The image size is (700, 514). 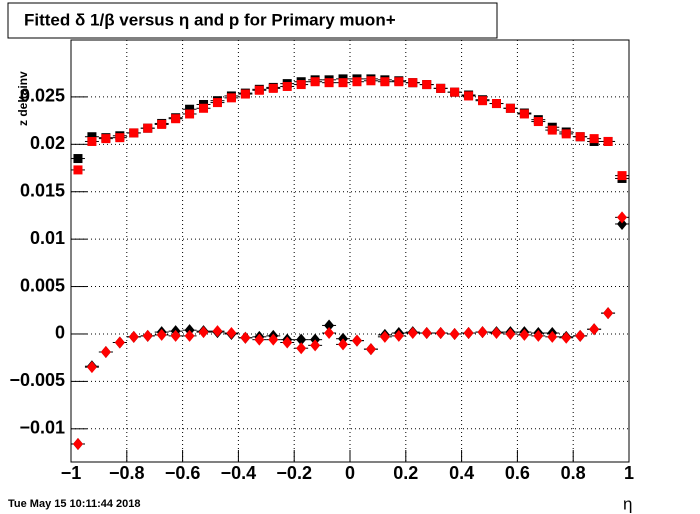 I want to click on y-tick-label: 0, so click(x=60, y=333).